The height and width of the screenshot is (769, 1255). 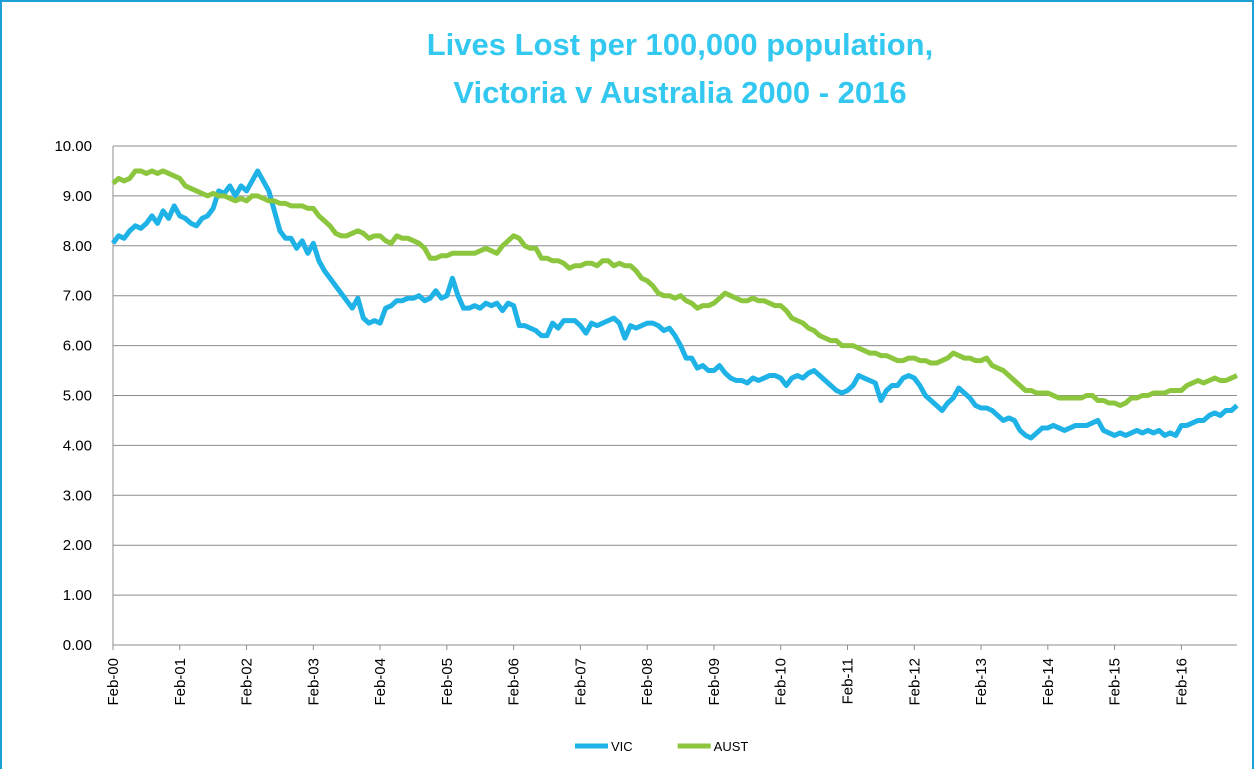 What do you see at coordinates (77, 396) in the screenshot?
I see `y-tick-label: 5.00` at bounding box center [77, 396].